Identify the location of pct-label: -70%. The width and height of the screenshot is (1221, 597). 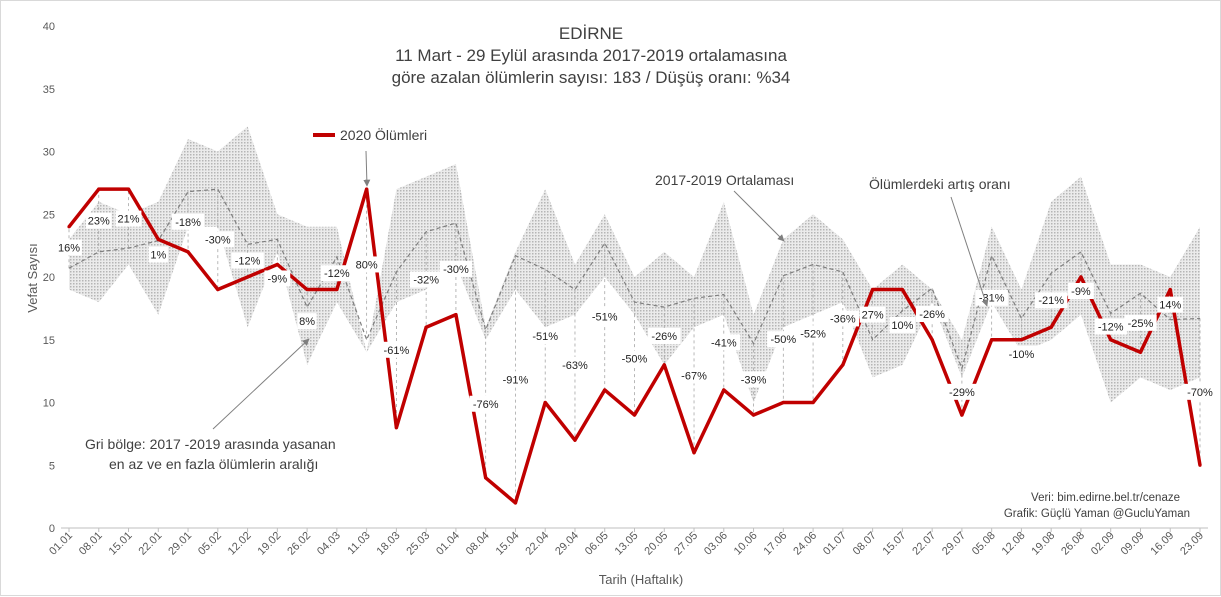
(1200, 393).